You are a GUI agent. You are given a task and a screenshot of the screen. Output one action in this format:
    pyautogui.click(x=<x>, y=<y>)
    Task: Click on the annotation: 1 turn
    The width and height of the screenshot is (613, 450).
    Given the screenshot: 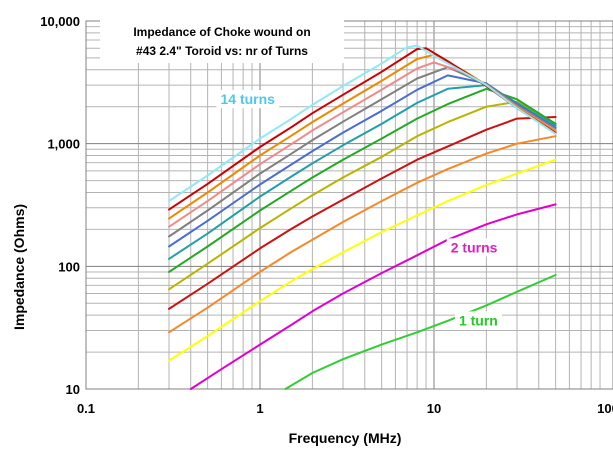 What is the action you would take?
    pyautogui.click(x=478, y=320)
    